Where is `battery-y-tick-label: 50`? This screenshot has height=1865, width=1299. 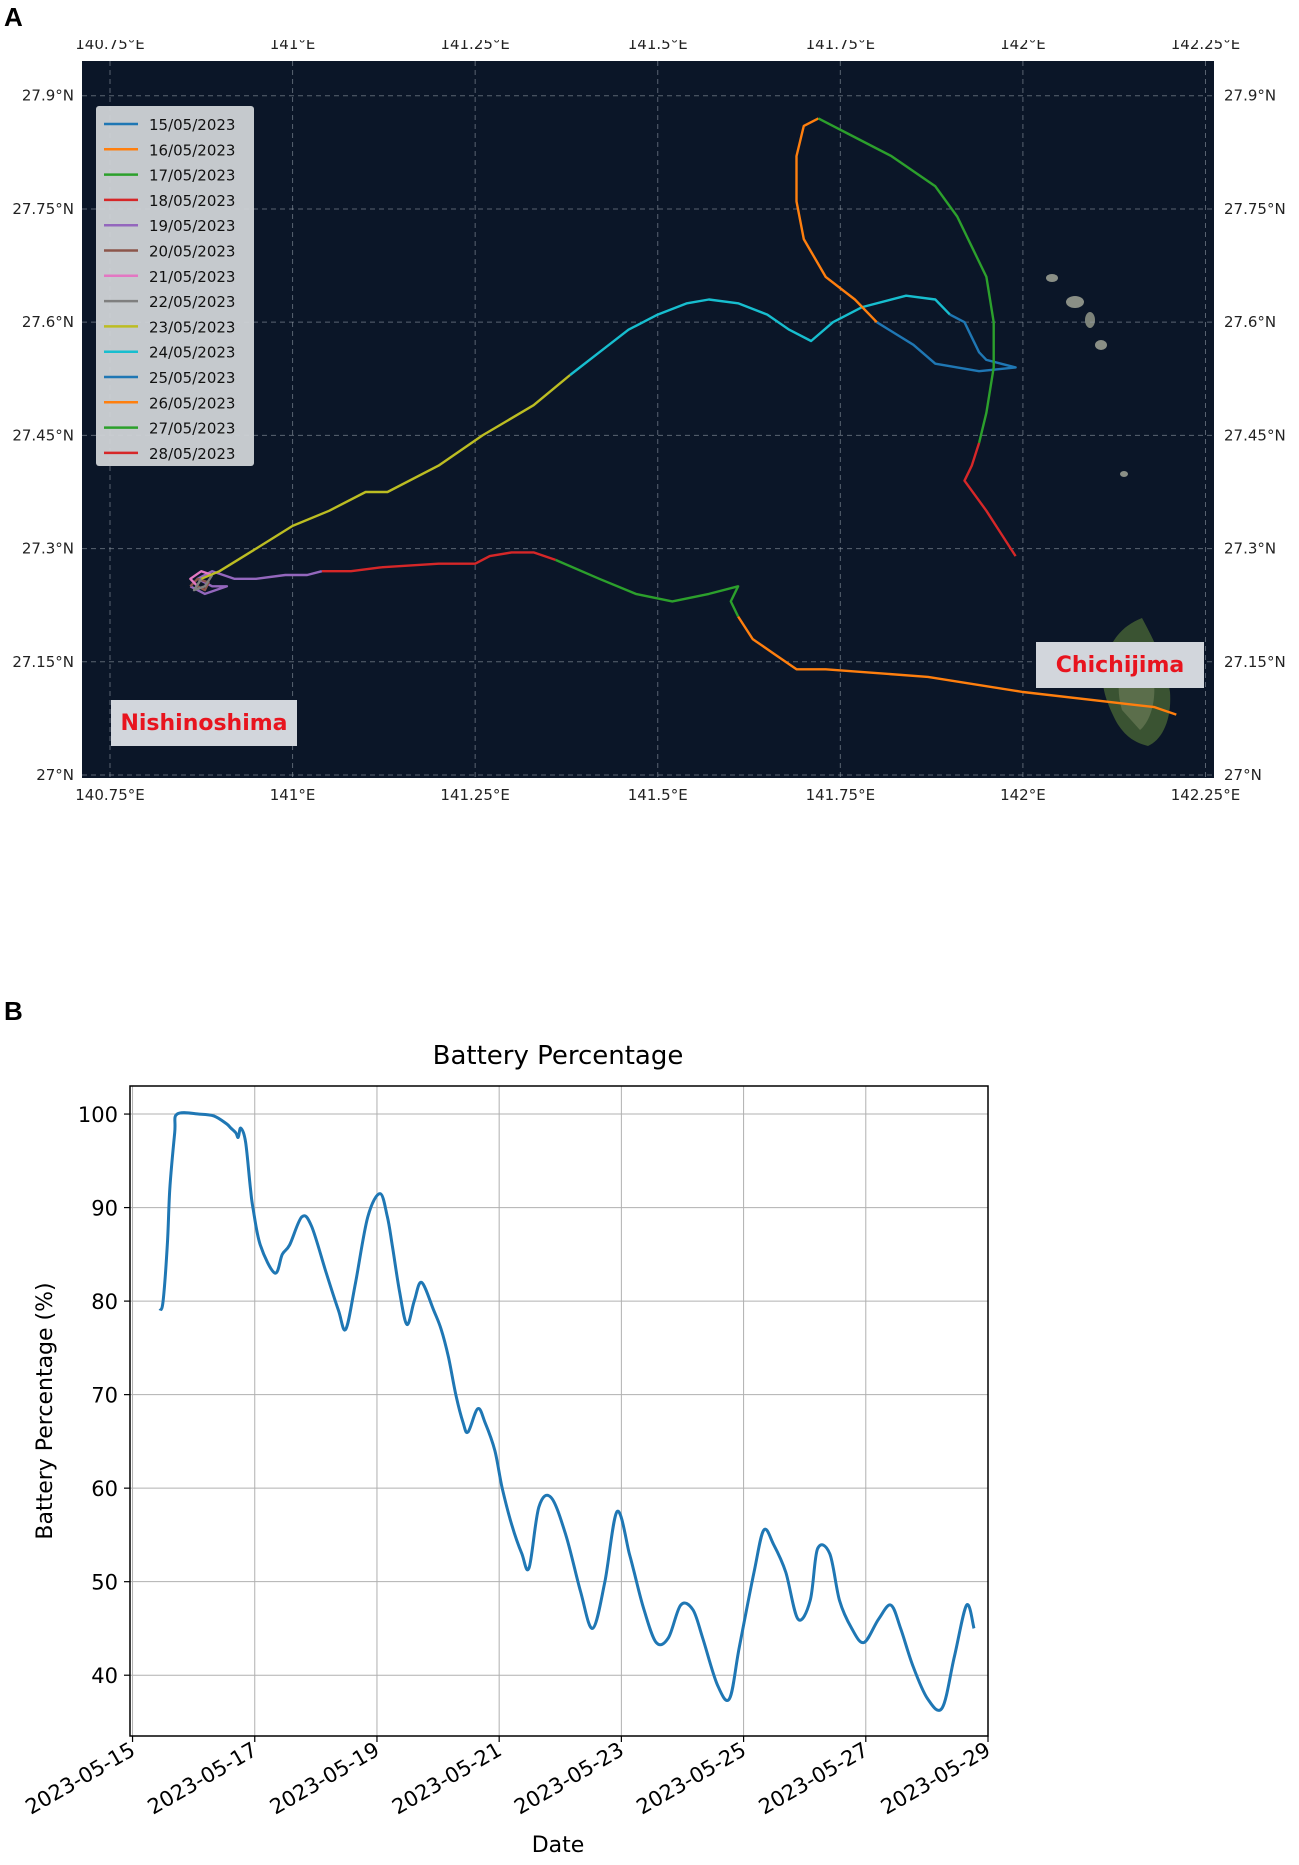 battery-y-tick-label: 50 is located at coordinates (104, 1583).